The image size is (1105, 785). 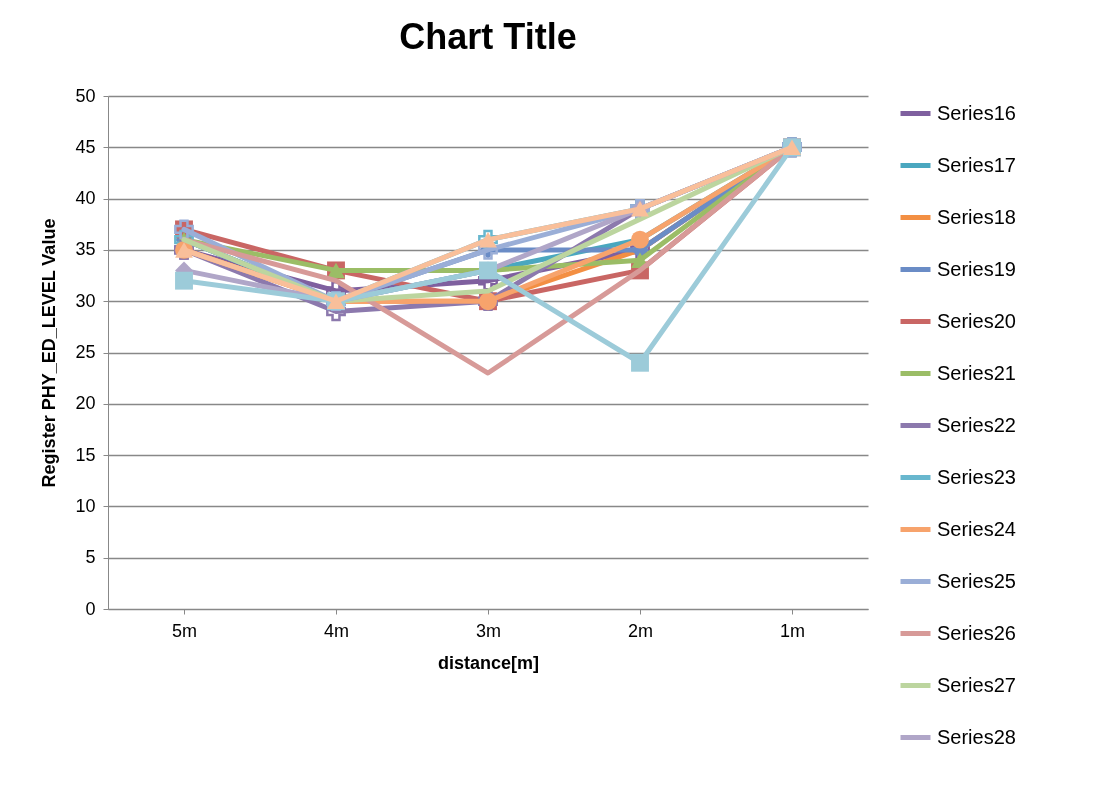 What do you see at coordinates (336, 630) in the screenshot?
I see `x-tick-label: 4m` at bounding box center [336, 630].